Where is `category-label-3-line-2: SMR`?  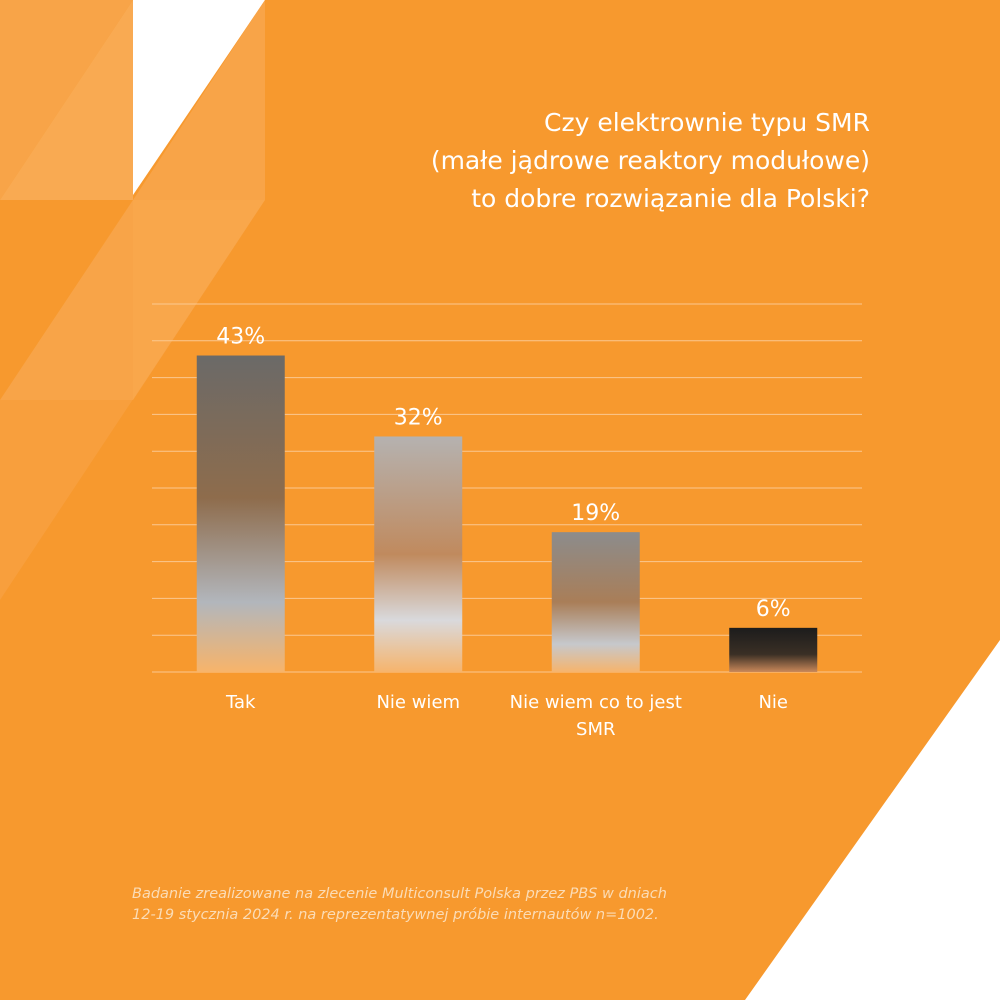
category-label-3-line-2: SMR is located at coordinates (595, 729).